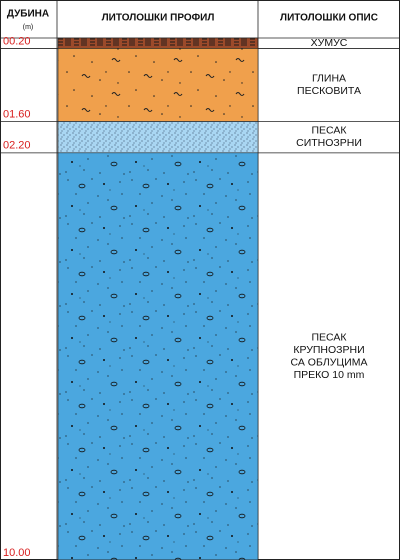 Image resolution: width=400 pixels, height=560 pixels. What do you see at coordinates (329, 362) in the screenshot?
I see `layer-description: СА ОБЛУЦИМА` at bounding box center [329, 362].